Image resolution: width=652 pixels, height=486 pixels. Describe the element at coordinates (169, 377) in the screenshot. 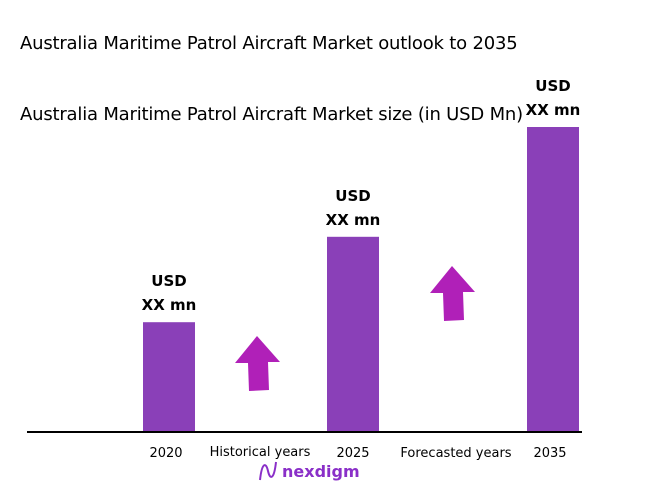

I see `bar-2020` at that location.